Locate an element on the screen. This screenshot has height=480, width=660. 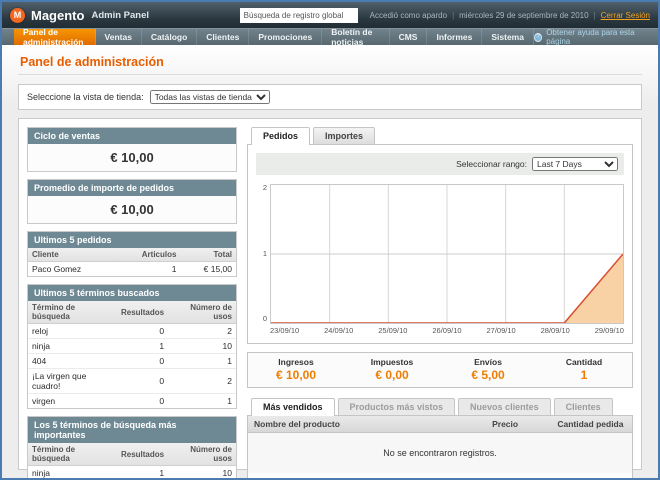
table-row: Paco Gomez 1 € 15,00 is located at coordinates (132, 269).